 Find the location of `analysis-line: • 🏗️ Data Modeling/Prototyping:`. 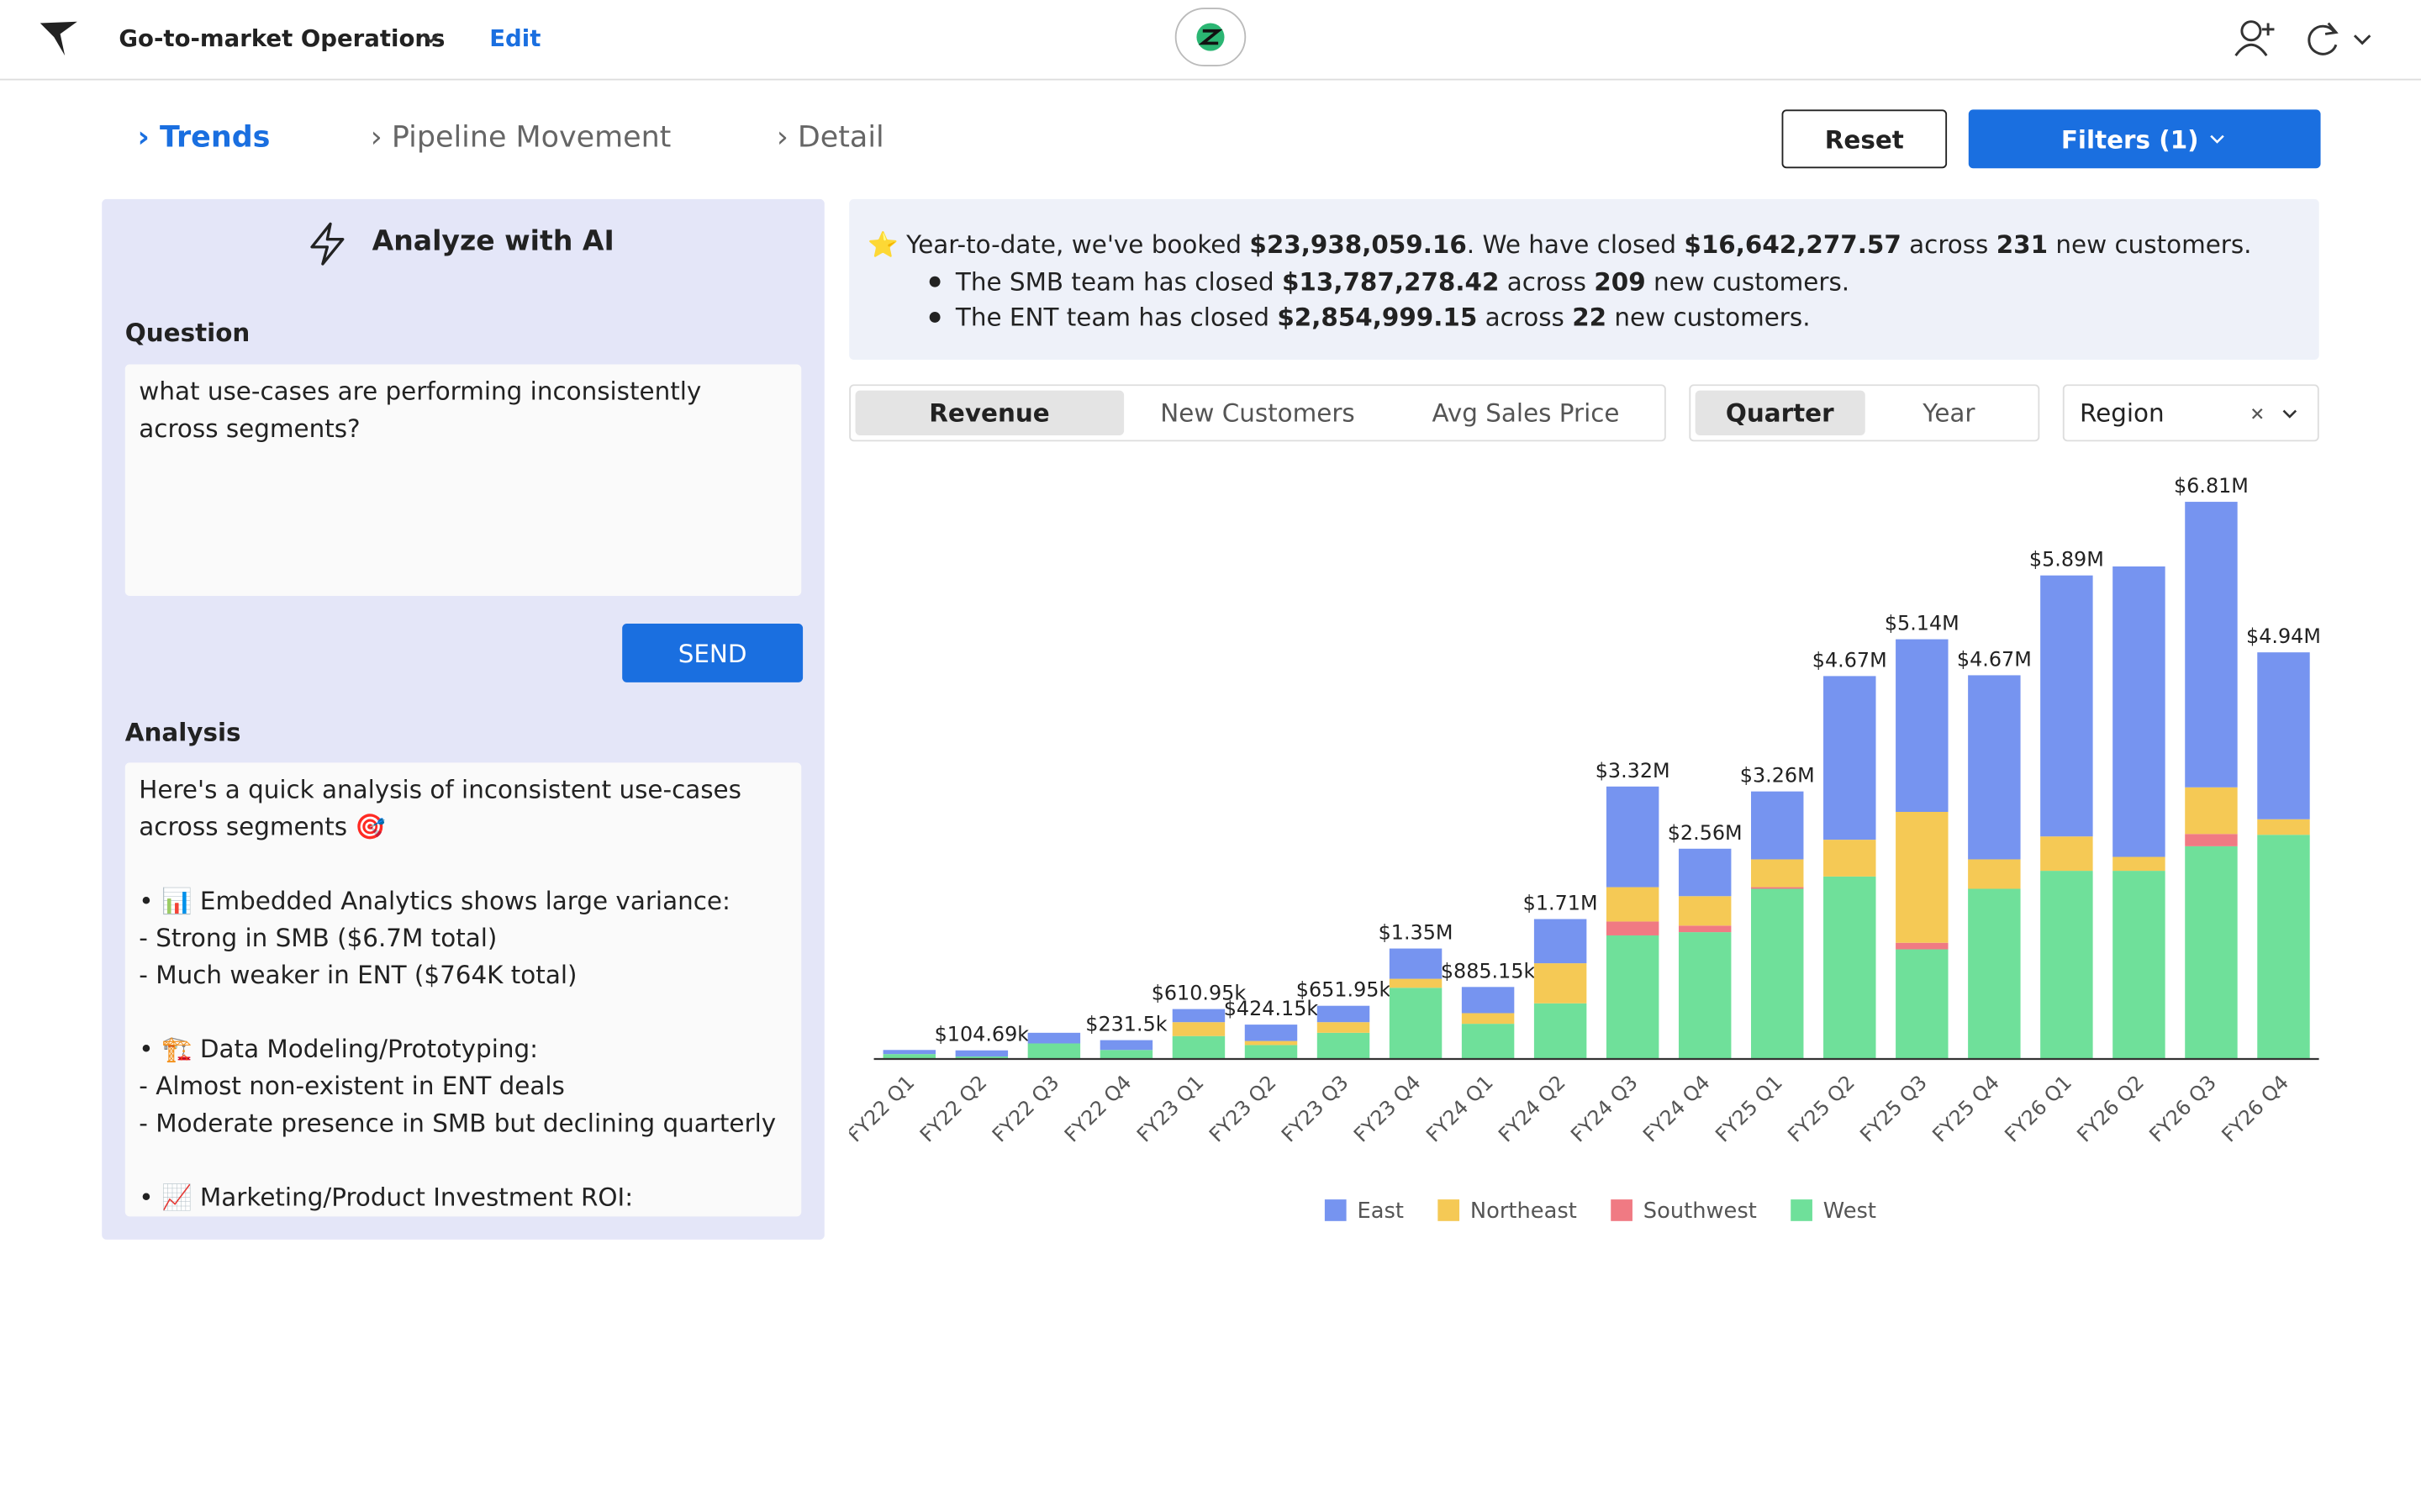

analysis-line: • 🏗️ Data Modeling/Prototyping: is located at coordinates (339, 1049).